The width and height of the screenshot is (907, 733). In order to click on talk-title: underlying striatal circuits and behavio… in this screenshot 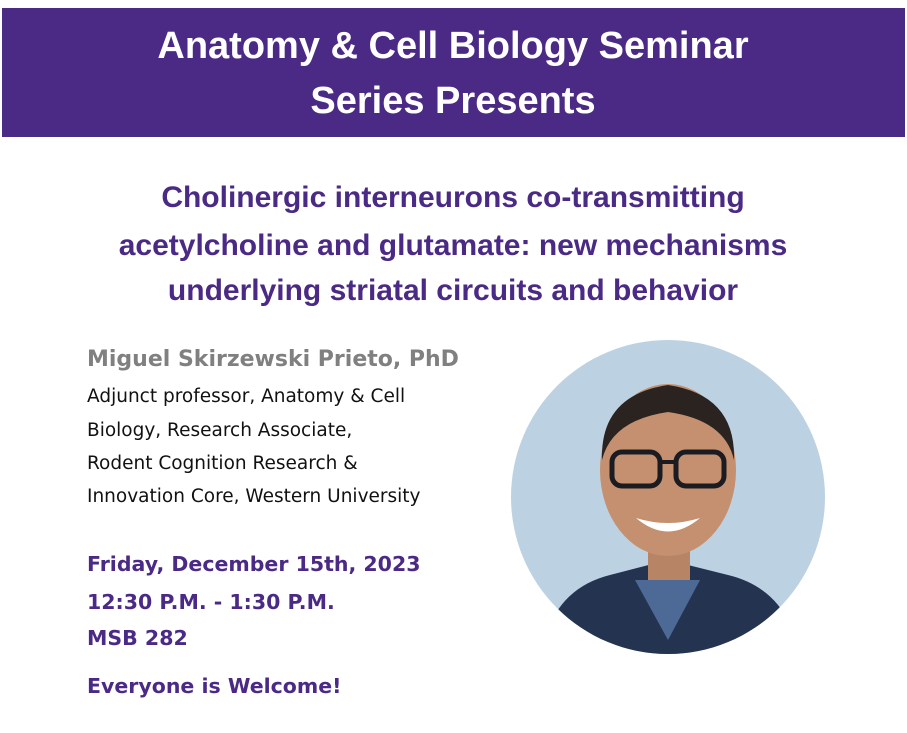, I will do `click(453, 290)`.